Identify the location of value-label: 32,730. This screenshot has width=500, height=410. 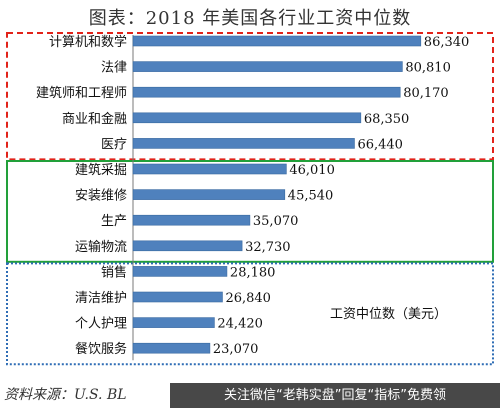
(268, 247).